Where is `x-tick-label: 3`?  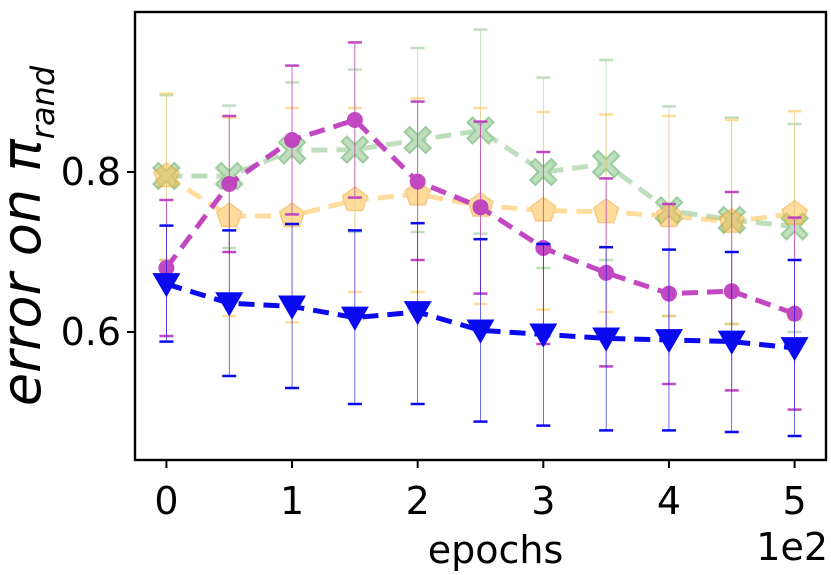
x-tick-label: 3 is located at coordinates (543, 501).